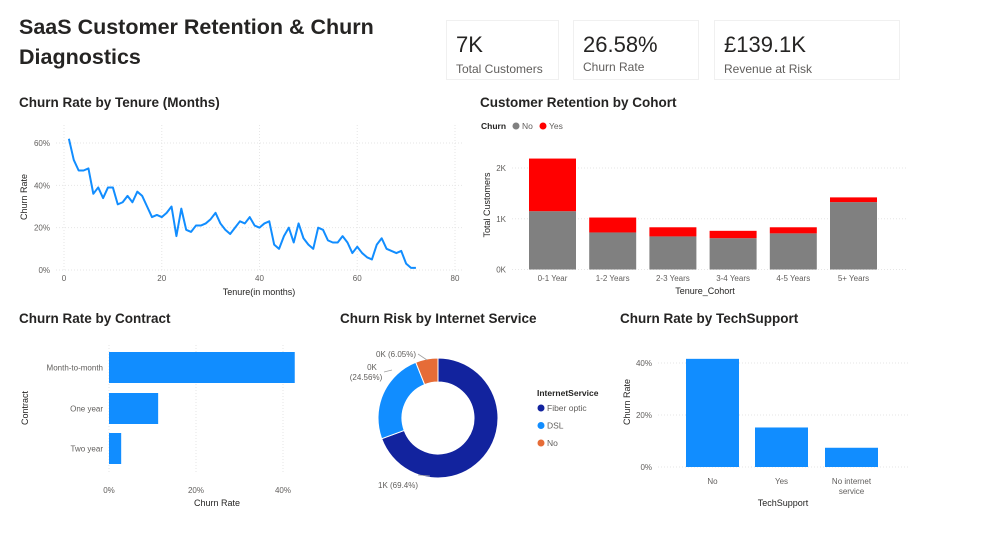  I want to click on kpi-value: 7K, so click(469, 44).